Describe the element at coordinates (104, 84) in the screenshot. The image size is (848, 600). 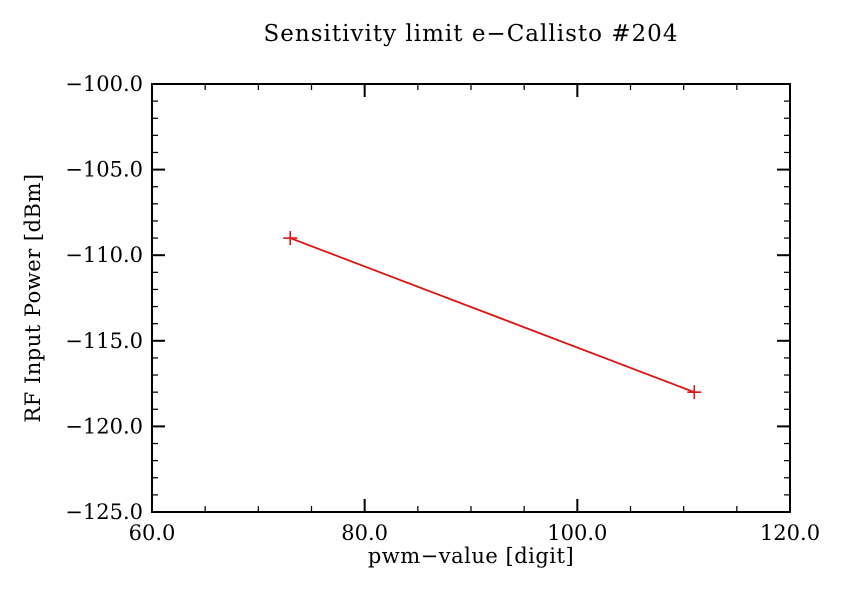
I see `y-tick-label: −100.0` at that location.